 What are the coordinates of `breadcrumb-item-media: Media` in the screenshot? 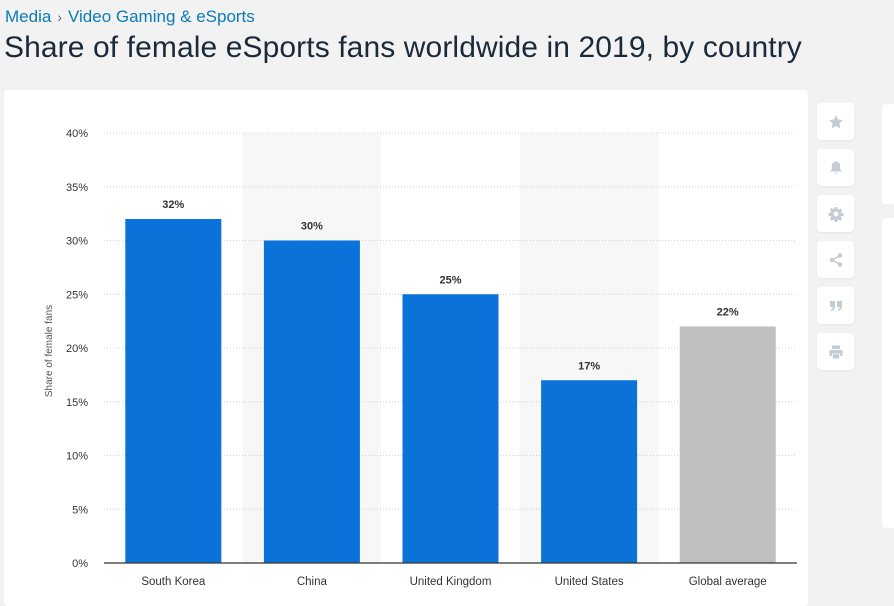 It's located at (28, 16).